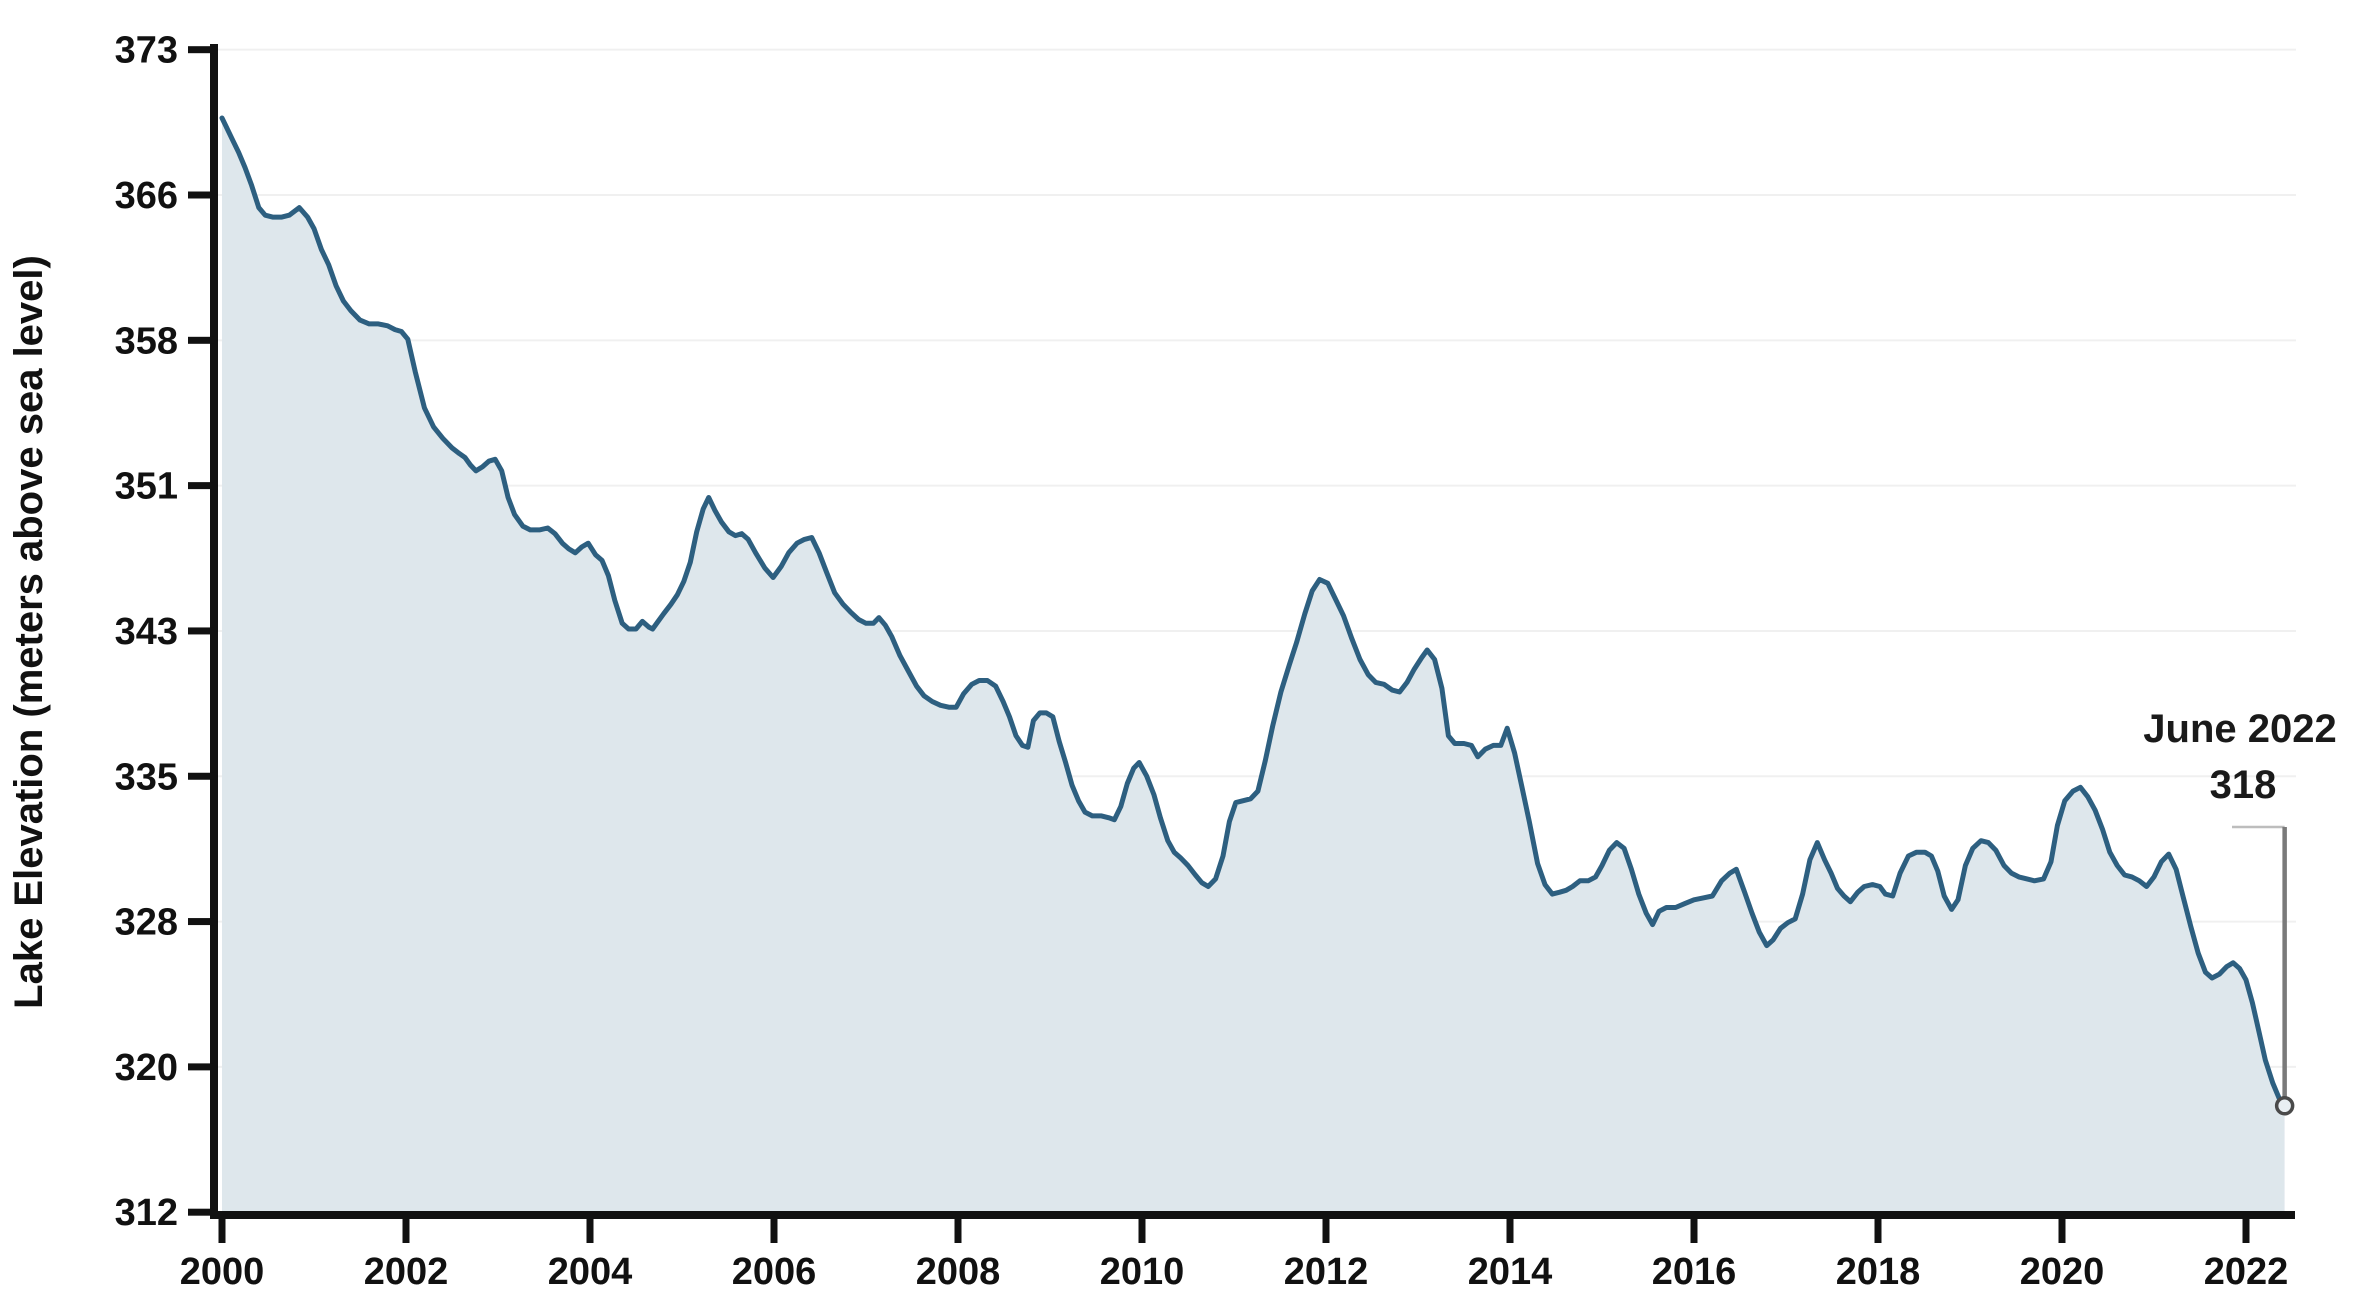 This screenshot has width=2359, height=1311. I want to click on y-tick-label: 343, so click(146, 632).